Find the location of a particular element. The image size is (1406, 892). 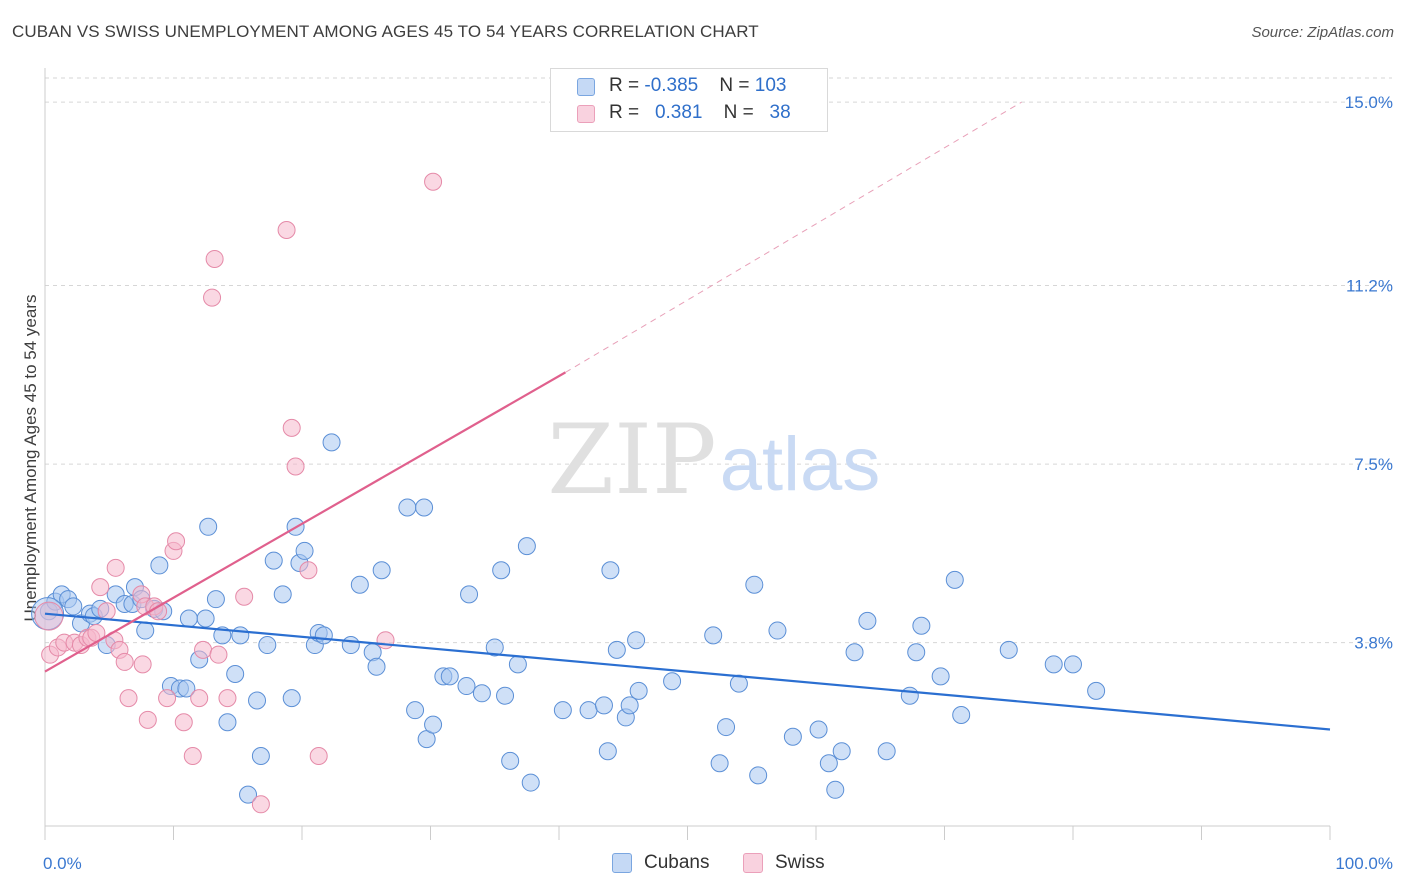

y-tick-label: 15.0% is located at coordinates (1369, 102).